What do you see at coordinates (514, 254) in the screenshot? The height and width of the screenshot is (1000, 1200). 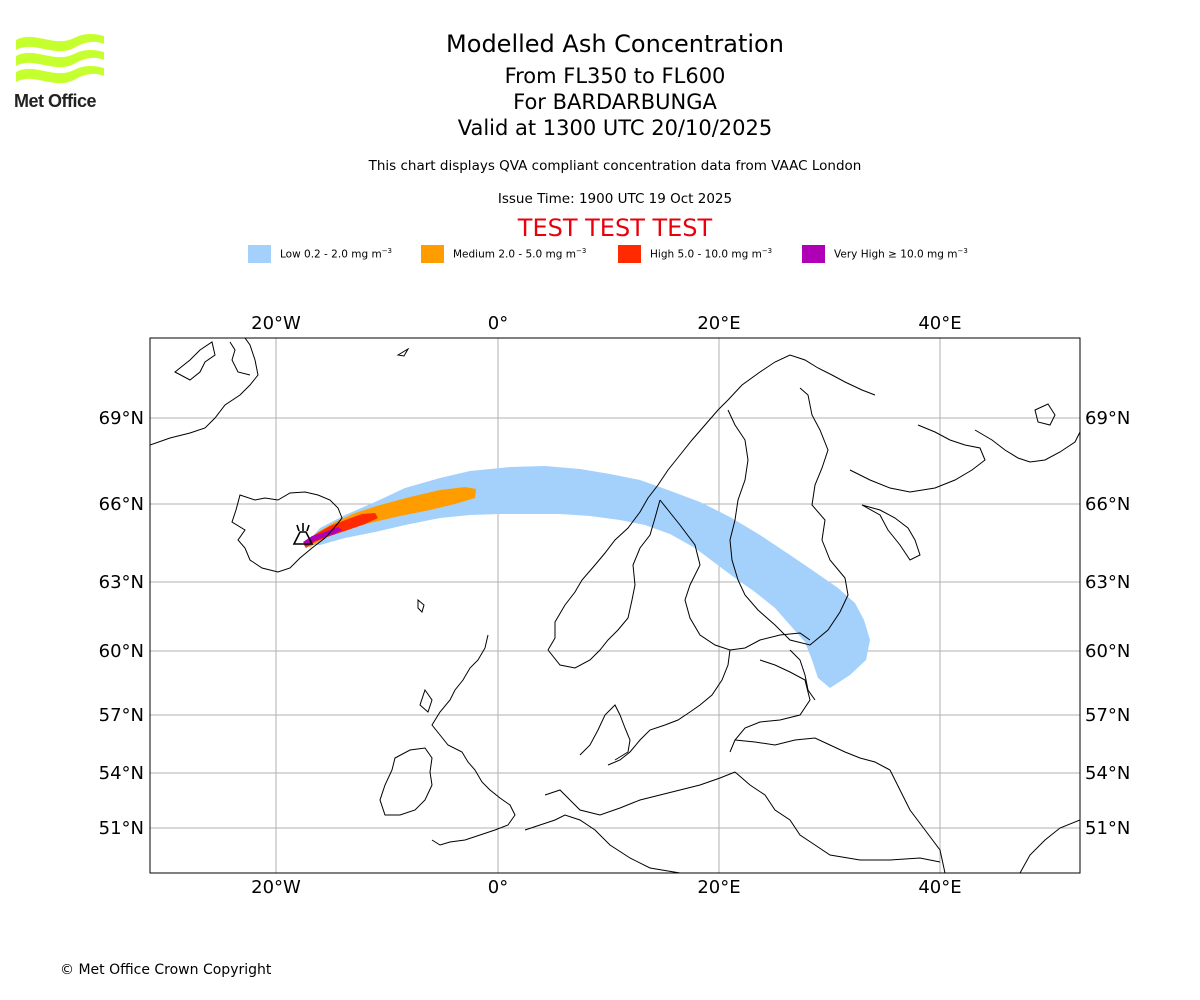 I see `legend-label-medium: Medium 2.0 - 5.0 mg m` at bounding box center [514, 254].